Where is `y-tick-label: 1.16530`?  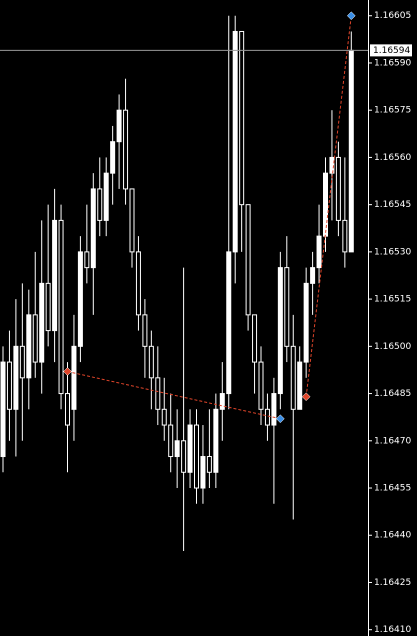 y-tick-label: 1.16530 is located at coordinates (392, 252).